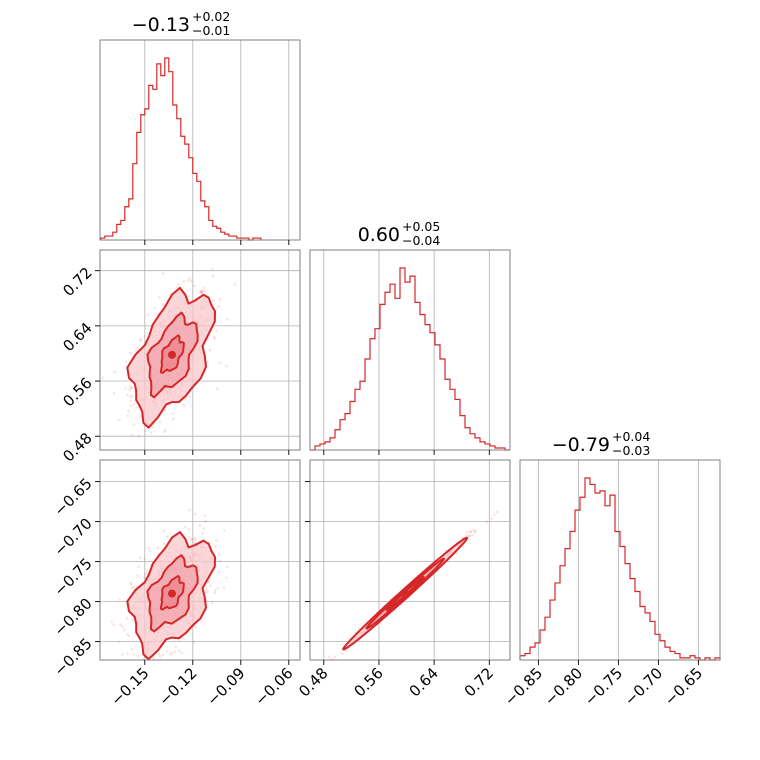  Describe the element at coordinates (643, 686) in the screenshot. I see `x-tick-label: −0.70` at that location.